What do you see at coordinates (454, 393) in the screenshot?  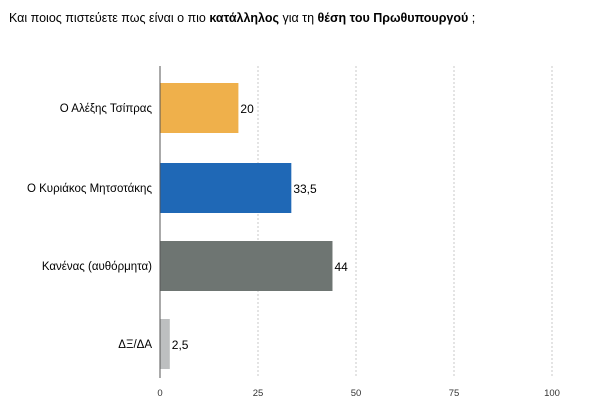 I see `x-tick-label: 75` at bounding box center [454, 393].